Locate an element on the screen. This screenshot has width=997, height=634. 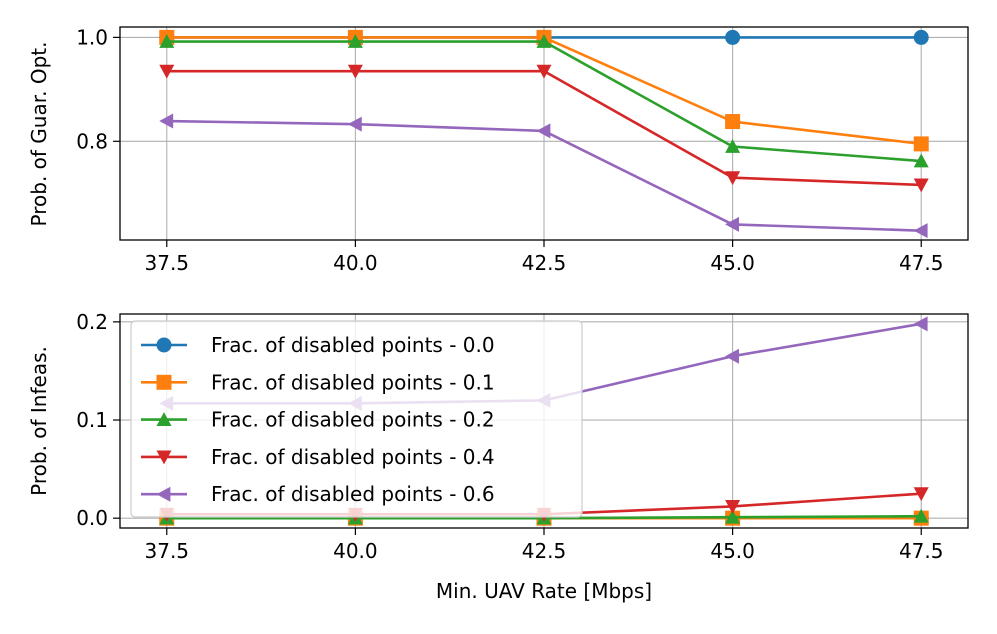
legend-label: Frac. of disabled points - 0.2 is located at coordinates (353, 420).